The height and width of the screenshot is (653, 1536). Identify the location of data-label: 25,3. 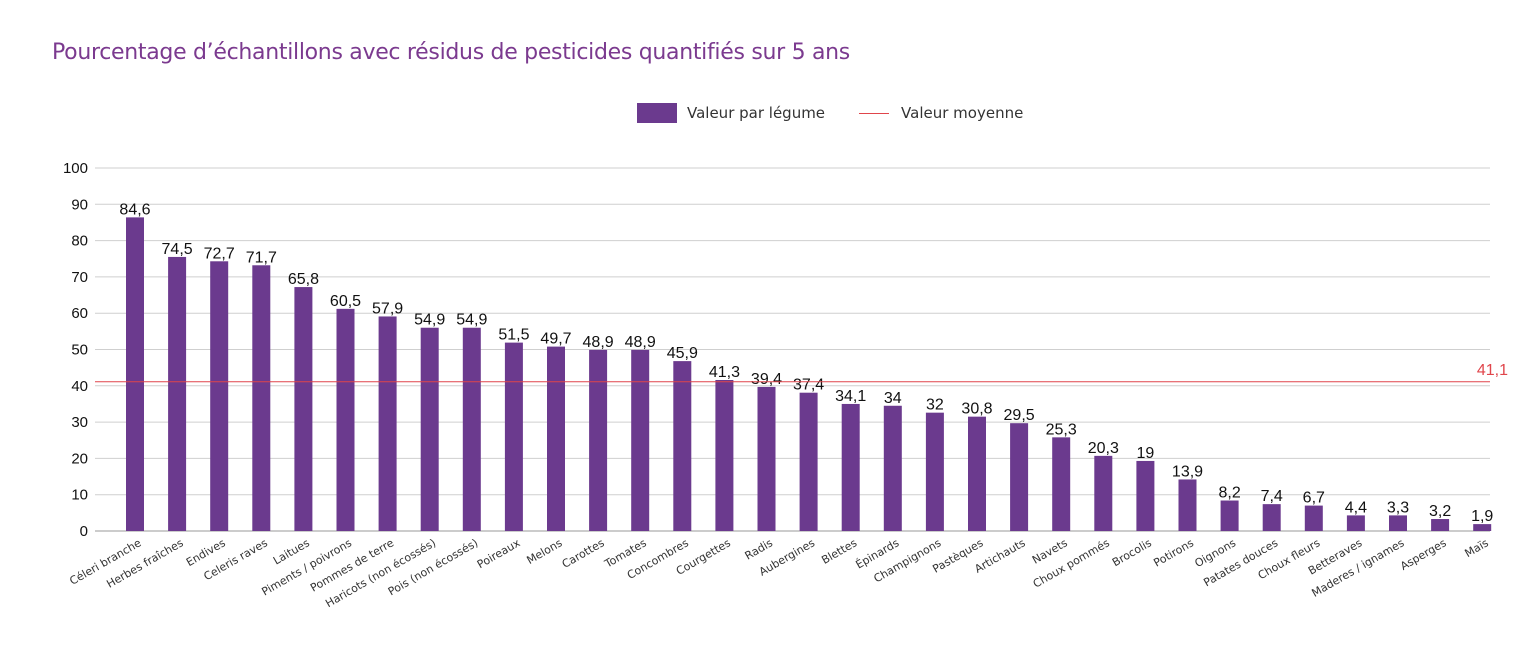
(1061, 429).